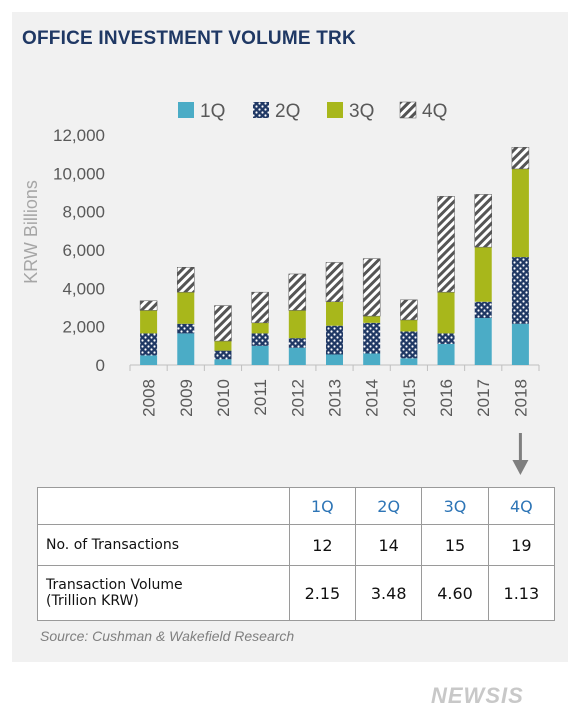  What do you see at coordinates (189, 38) in the screenshot?
I see `chart-title: OFFICE INVESTMENT VOLUME TRK` at bounding box center [189, 38].